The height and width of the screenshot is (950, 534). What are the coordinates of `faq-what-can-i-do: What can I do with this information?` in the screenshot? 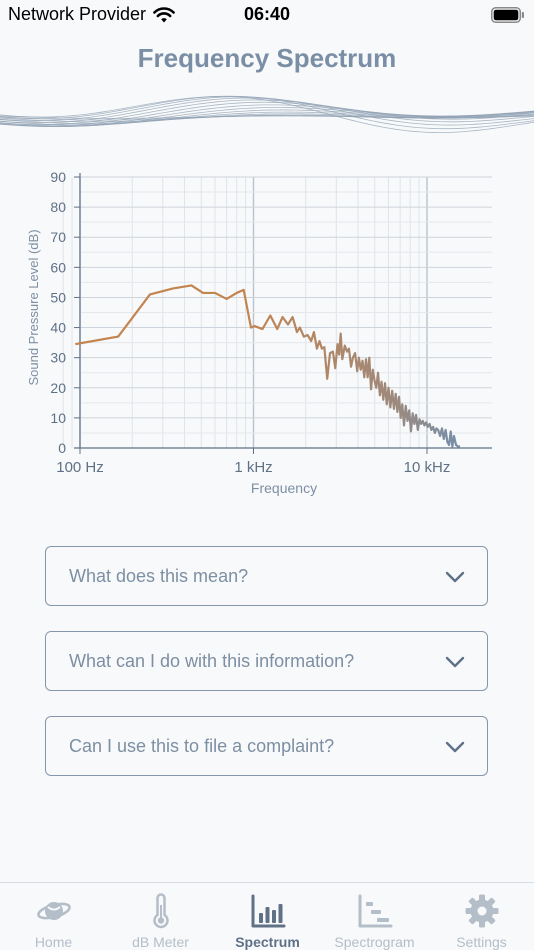 It's located at (266, 661).